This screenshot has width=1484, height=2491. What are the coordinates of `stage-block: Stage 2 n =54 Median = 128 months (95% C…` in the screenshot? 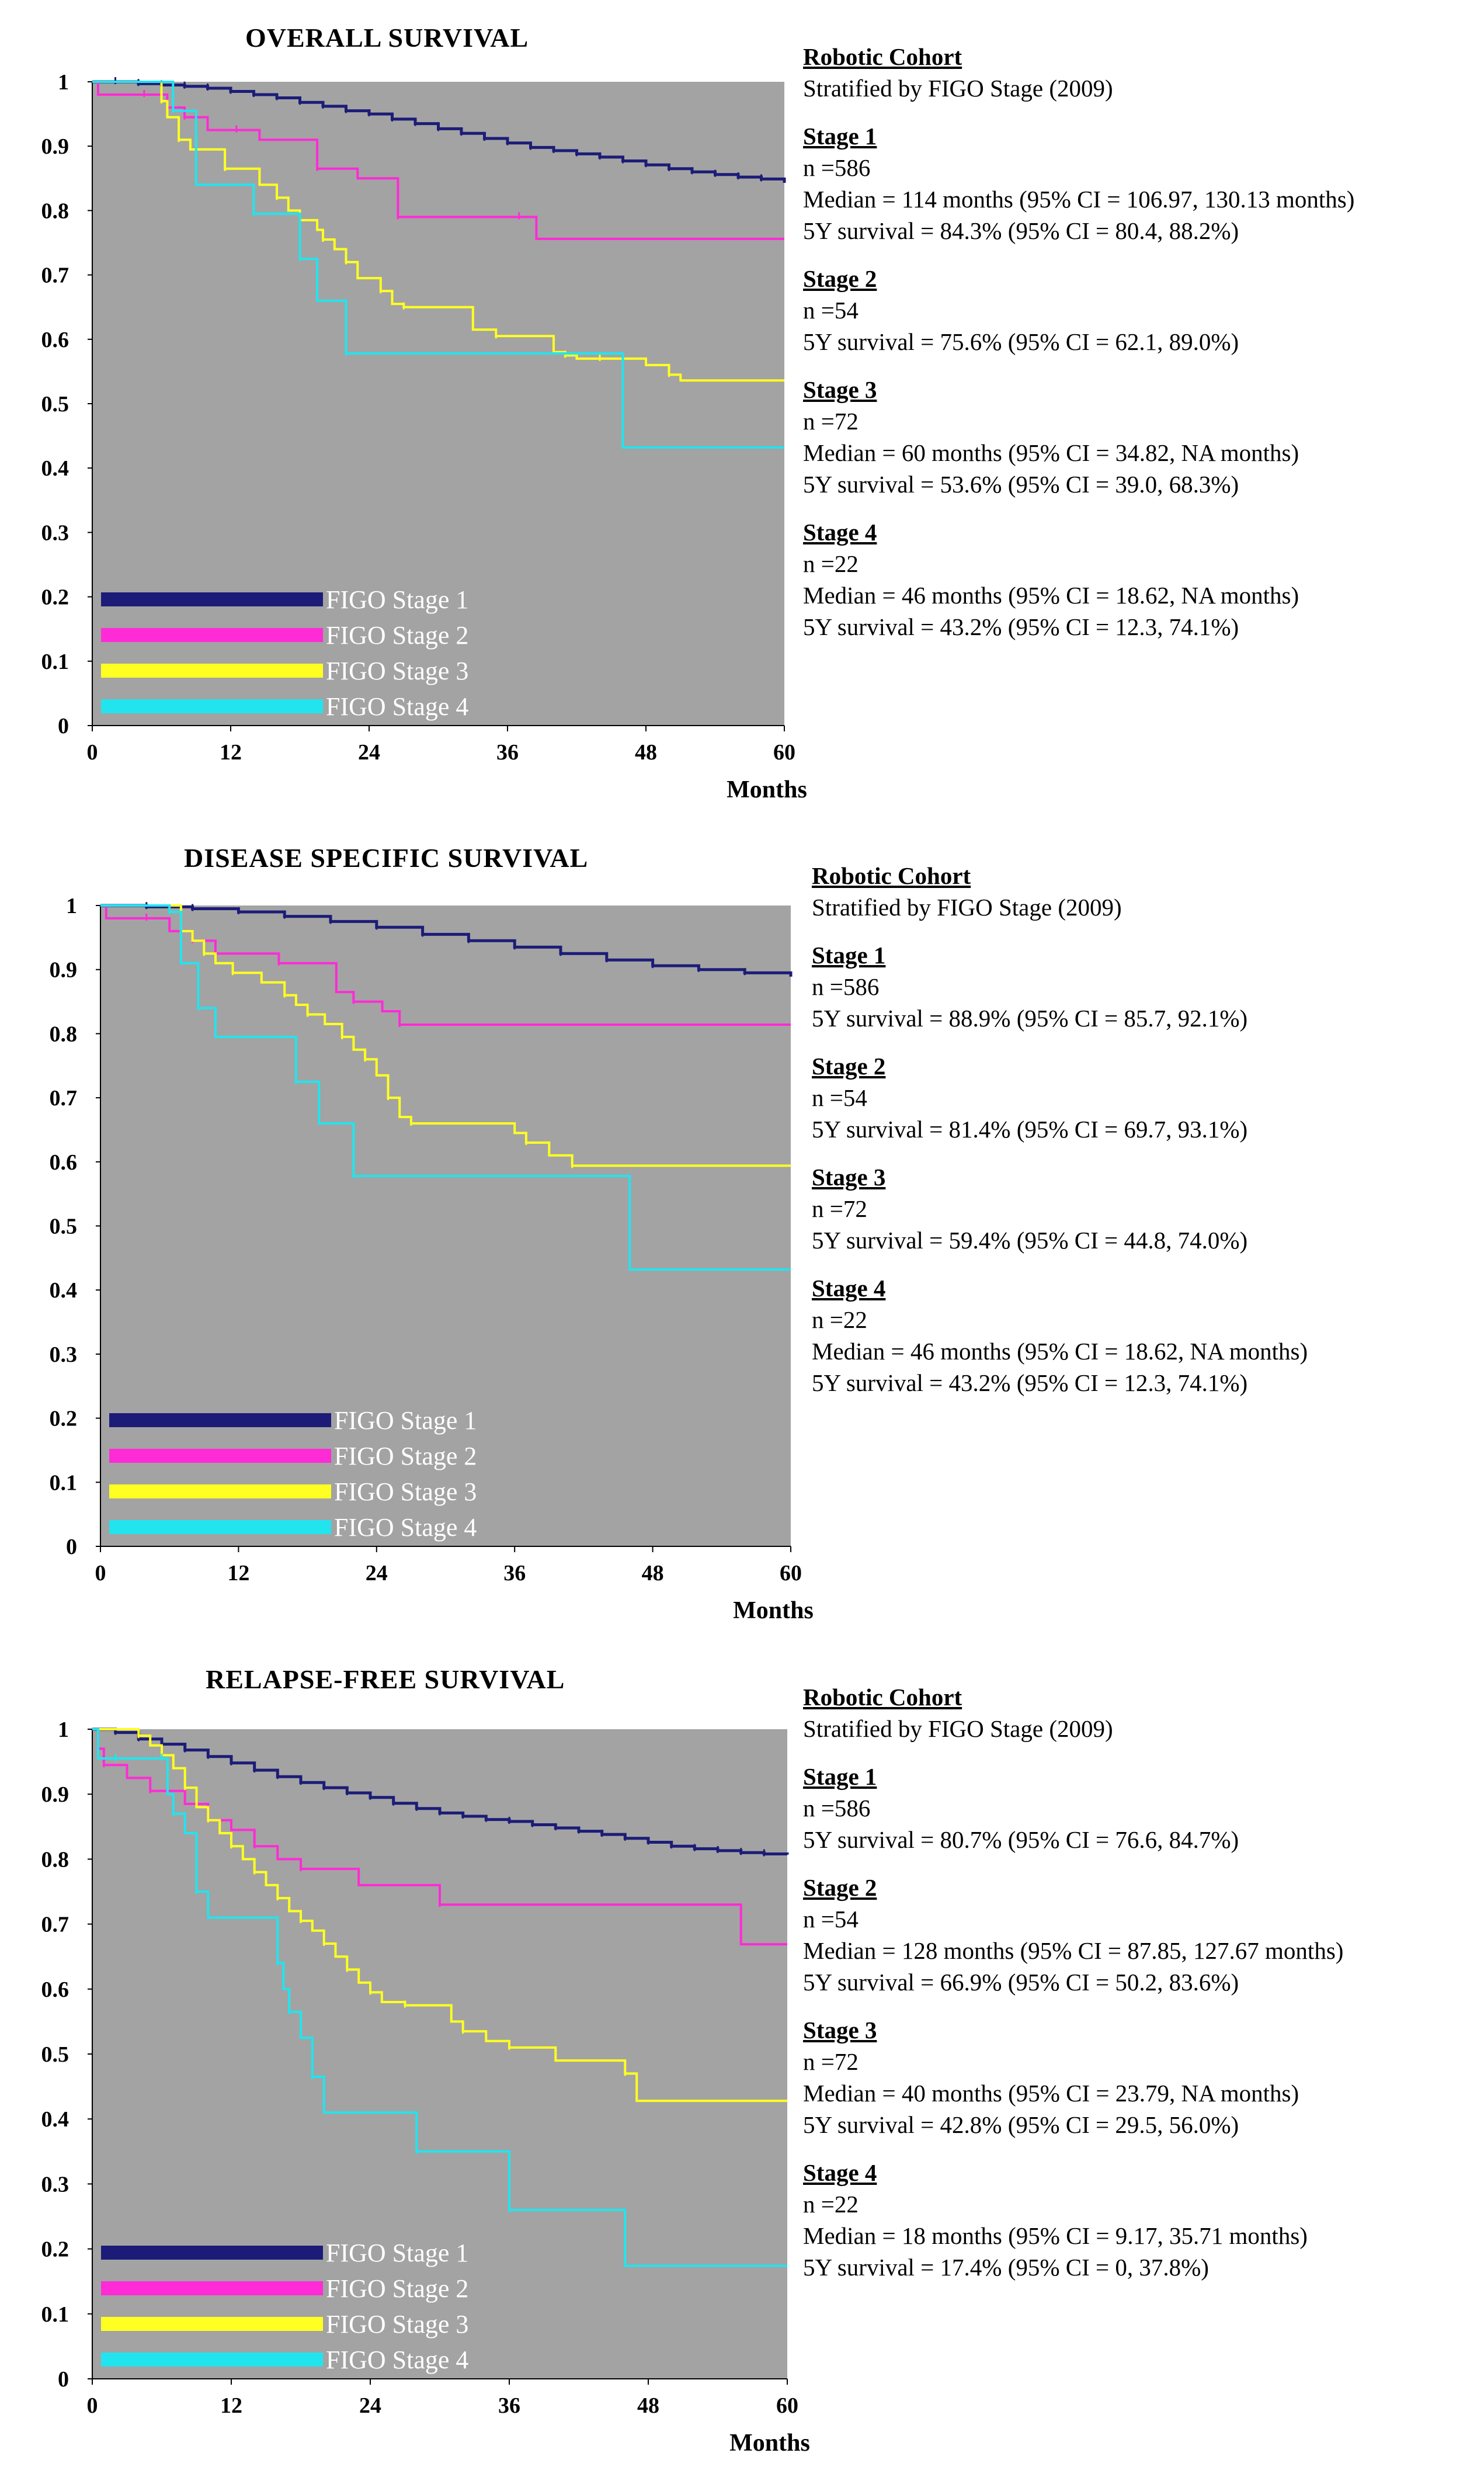 It's located at (1073, 1935).